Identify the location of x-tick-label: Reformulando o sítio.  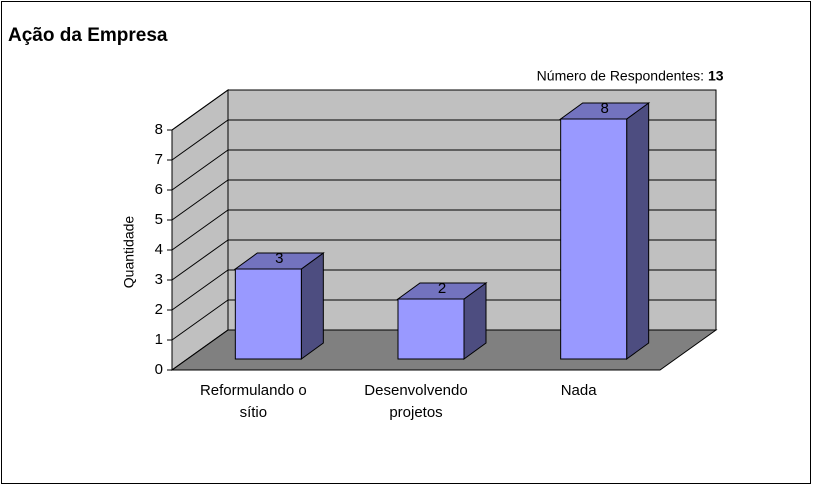
(253, 401).